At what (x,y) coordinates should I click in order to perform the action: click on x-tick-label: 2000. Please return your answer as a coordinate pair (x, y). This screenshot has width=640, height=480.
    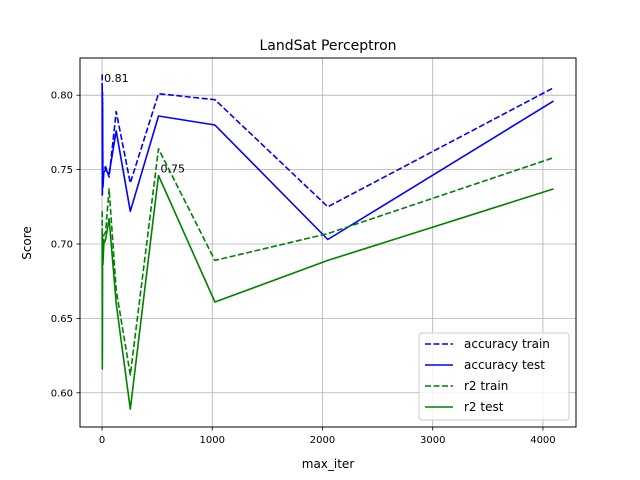
    Looking at the image, I should click on (322, 440).